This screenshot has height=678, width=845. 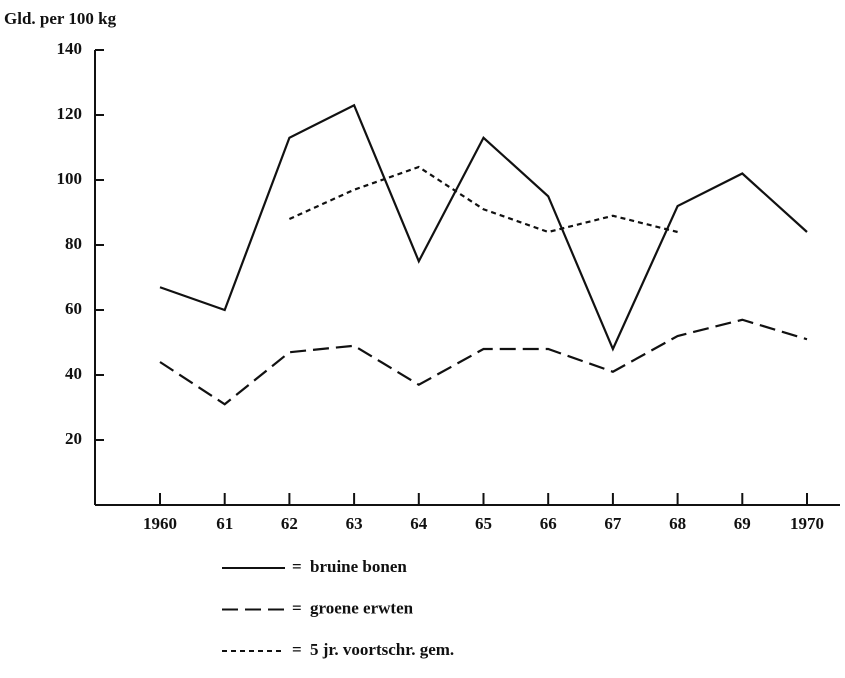 What do you see at coordinates (742, 523) in the screenshot?
I see `x-tick-label: 69` at bounding box center [742, 523].